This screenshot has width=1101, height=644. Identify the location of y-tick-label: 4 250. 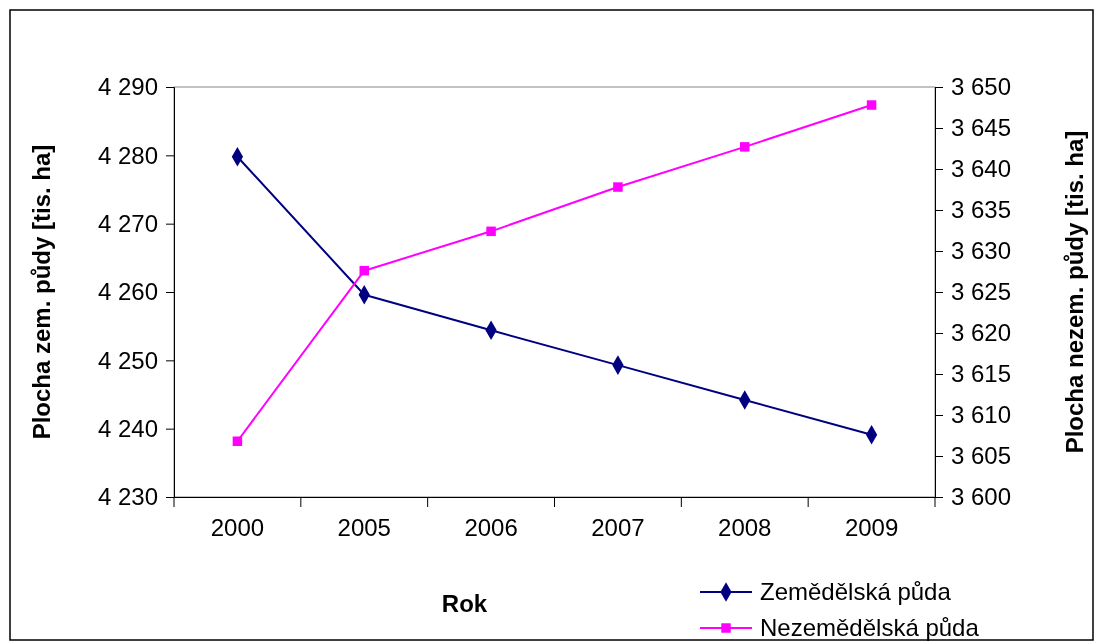
(127, 360).